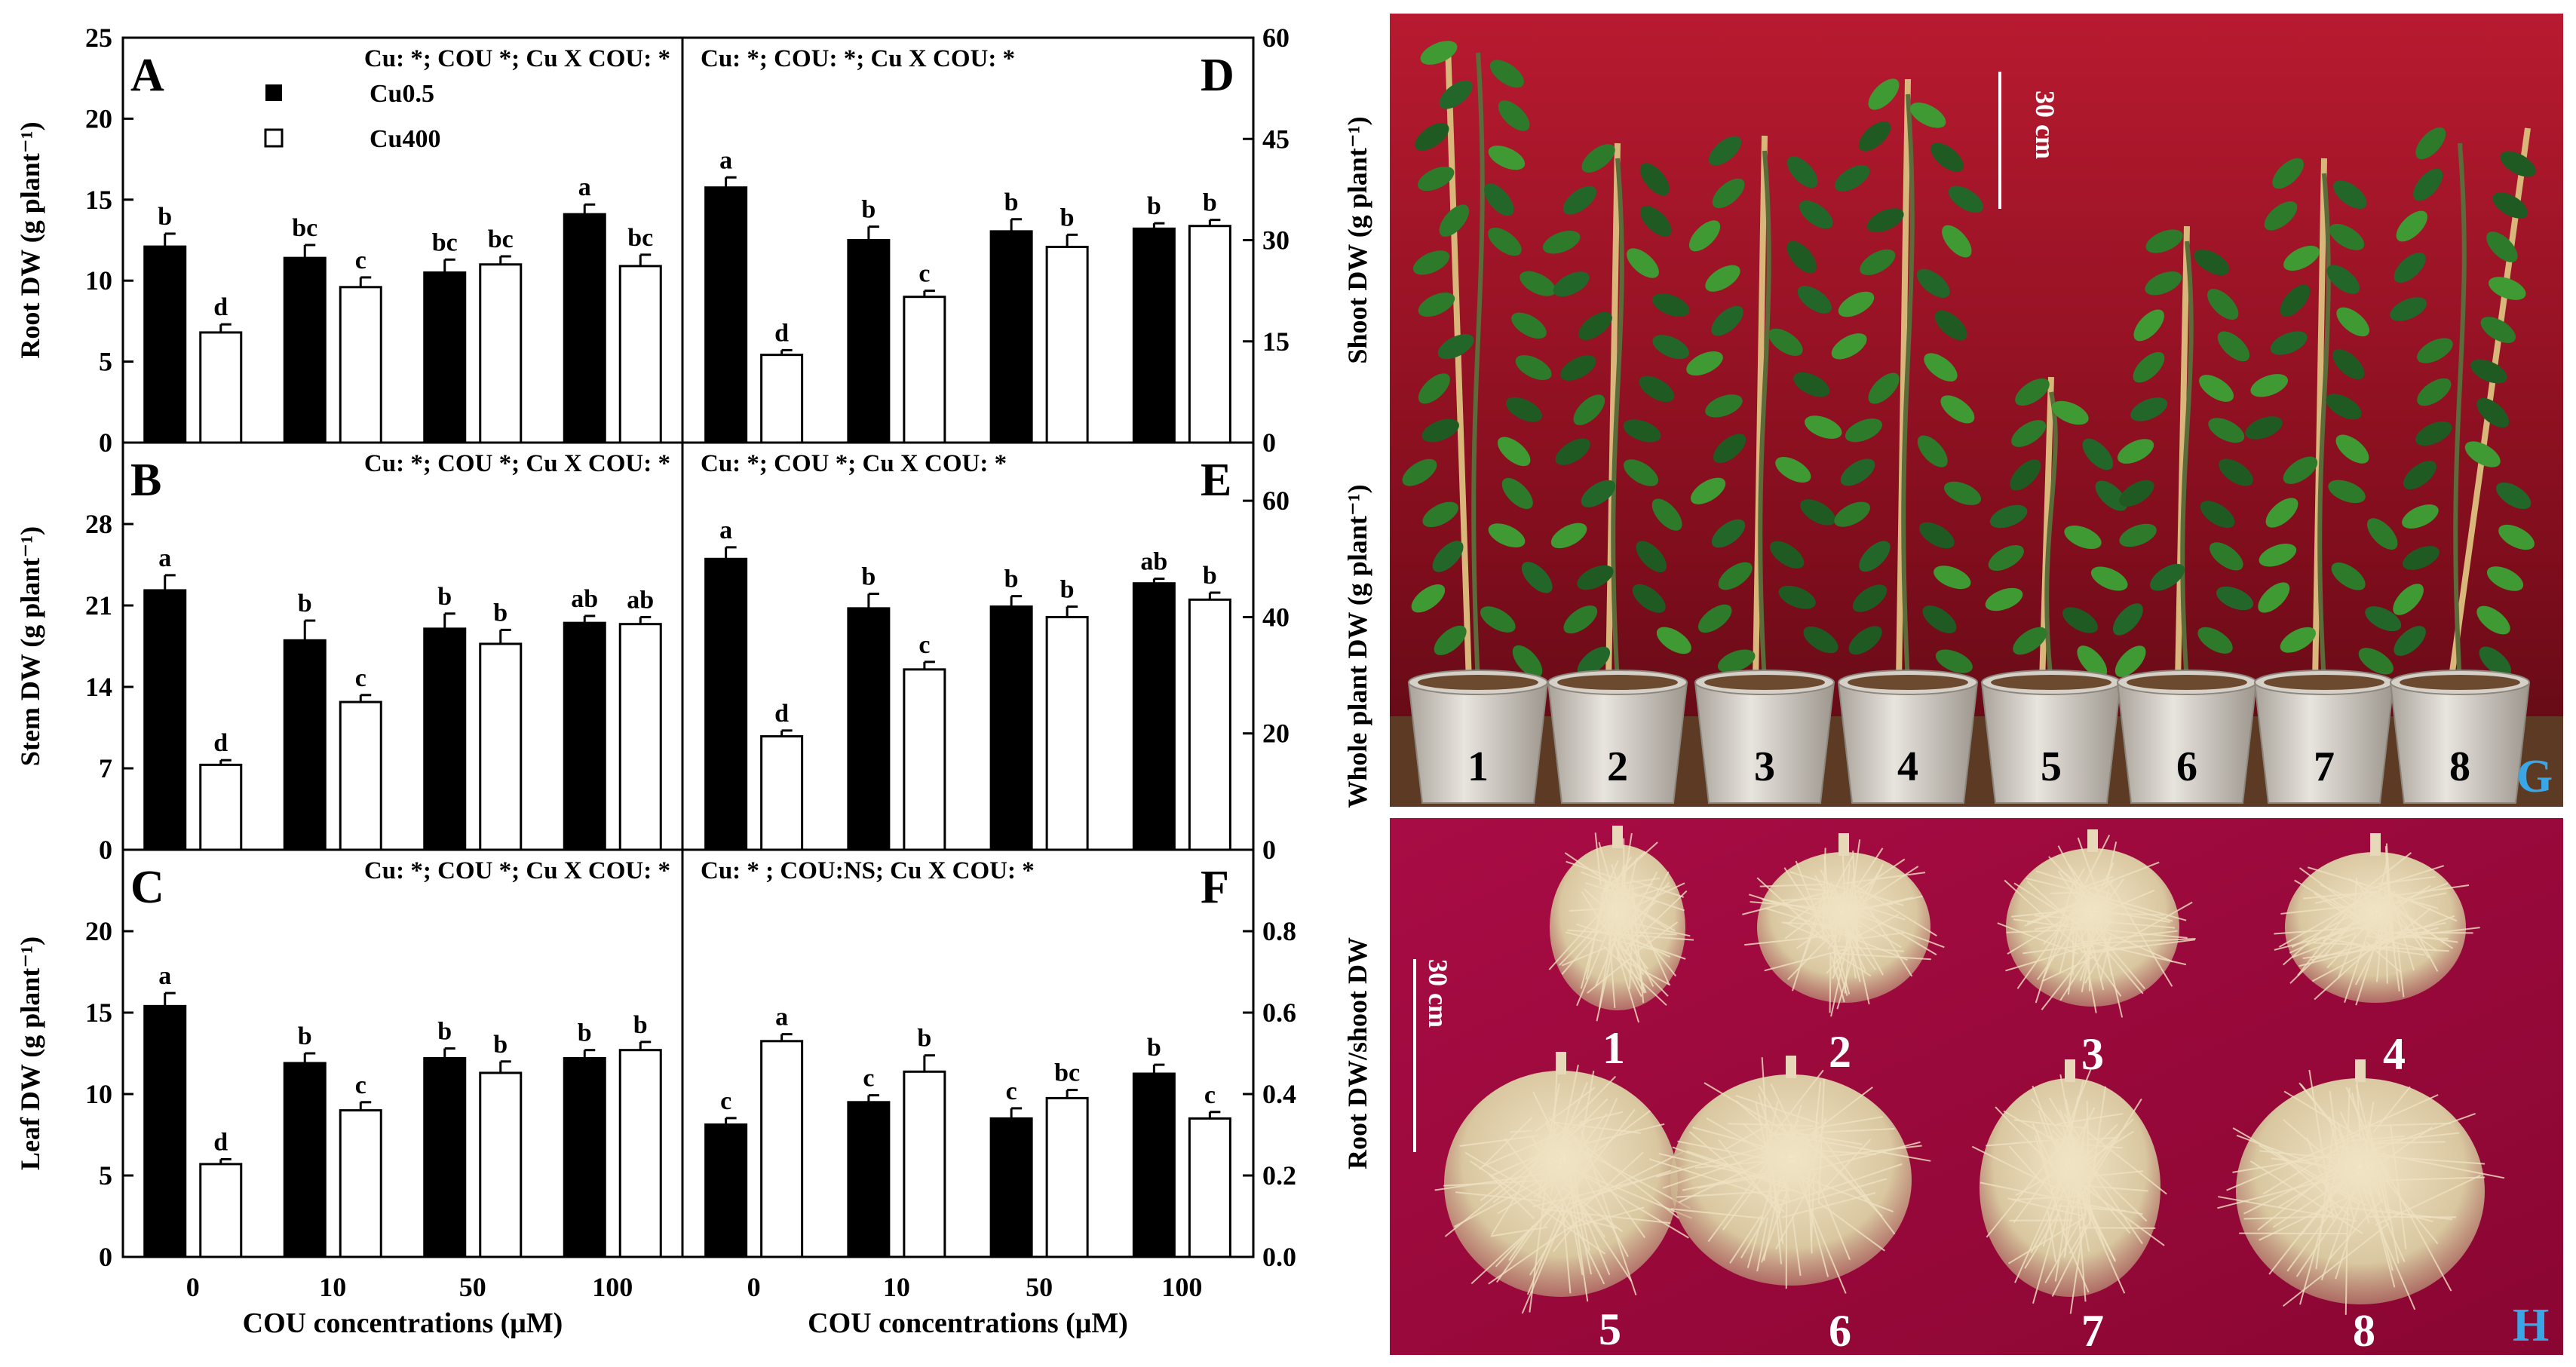 This screenshot has width=2576, height=1367. What do you see at coordinates (1843, 955) in the screenshot?
I see `root-system: 2` at bounding box center [1843, 955].